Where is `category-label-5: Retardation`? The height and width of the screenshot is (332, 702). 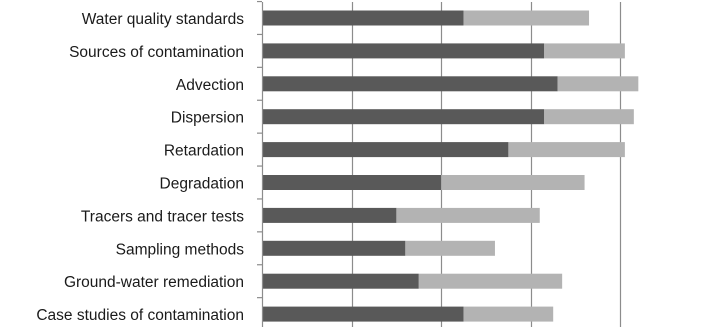
category-label-5: Retardation is located at coordinates (204, 151).